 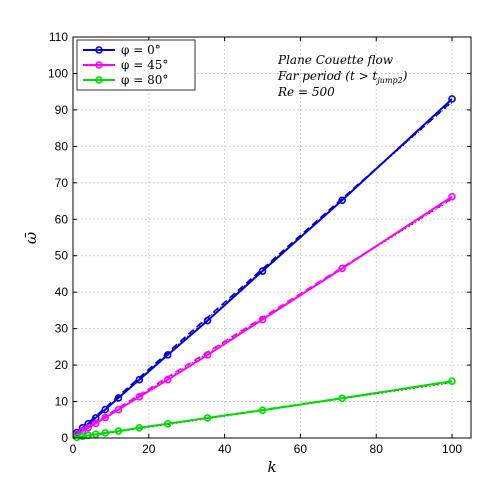 What do you see at coordinates (271, 467) in the screenshot?
I see `x-axis-label: k` at bounding box center [271, 467].